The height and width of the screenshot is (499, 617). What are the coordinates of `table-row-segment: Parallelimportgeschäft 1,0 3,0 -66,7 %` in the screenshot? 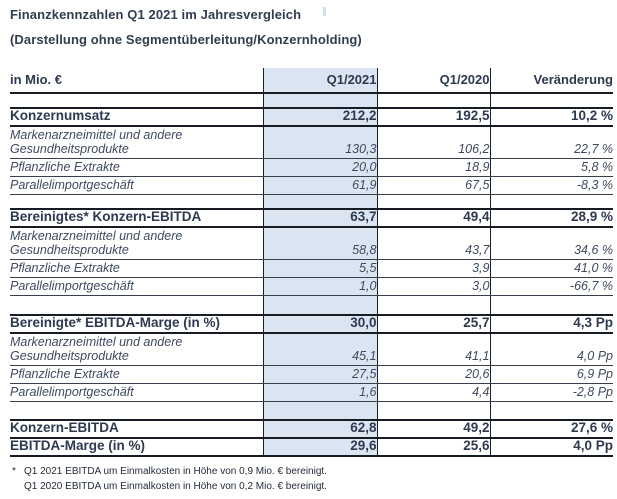 It's located at (311, 286).